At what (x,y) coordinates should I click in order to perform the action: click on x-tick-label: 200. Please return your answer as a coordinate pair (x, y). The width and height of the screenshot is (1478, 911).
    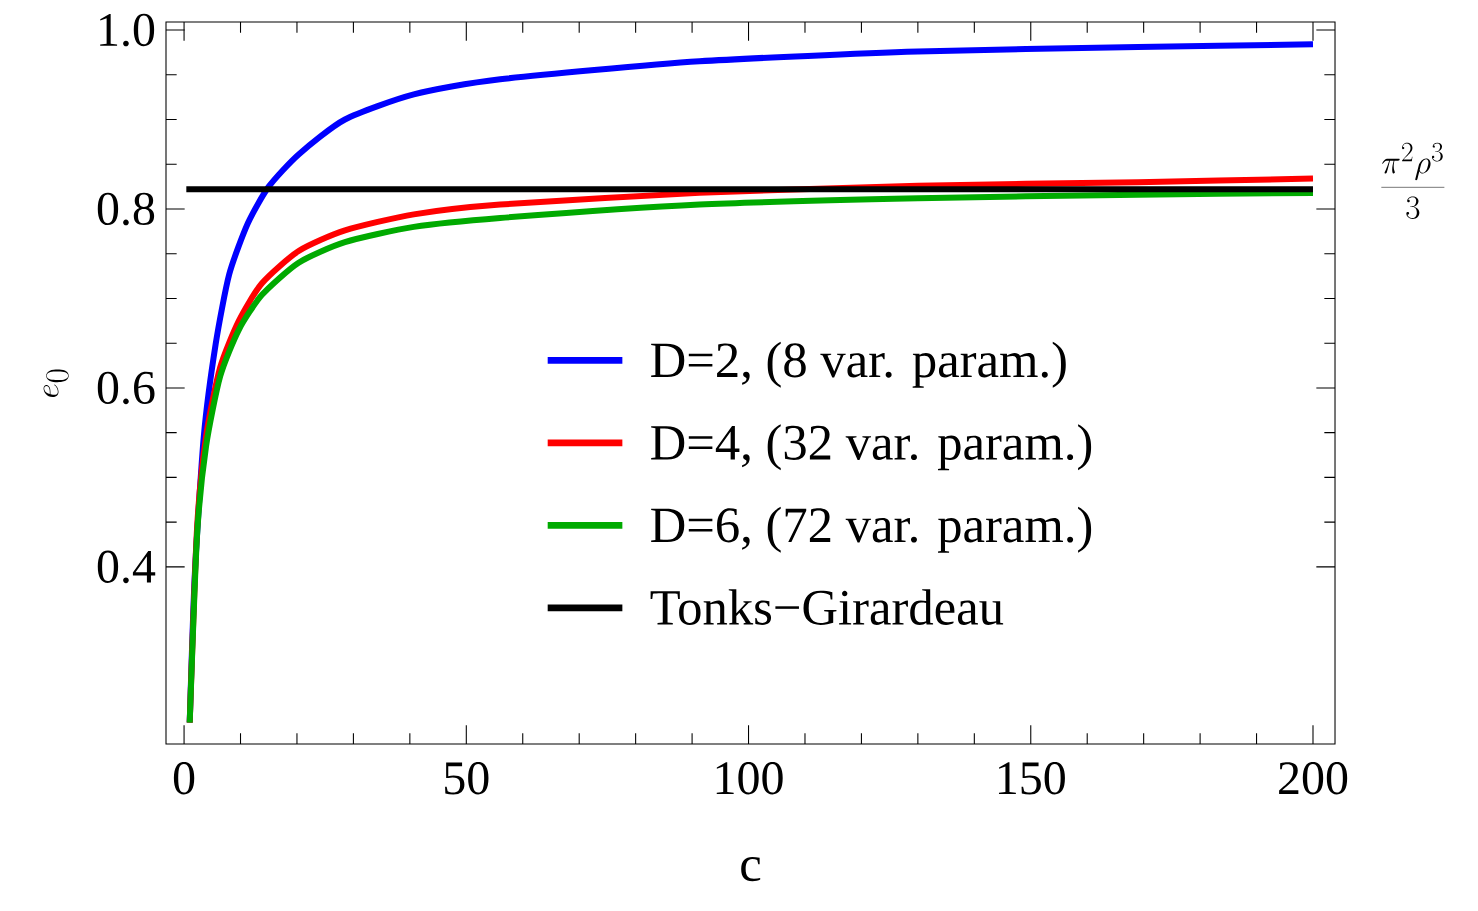
    Looking at the image, I should click on (1313, 778).